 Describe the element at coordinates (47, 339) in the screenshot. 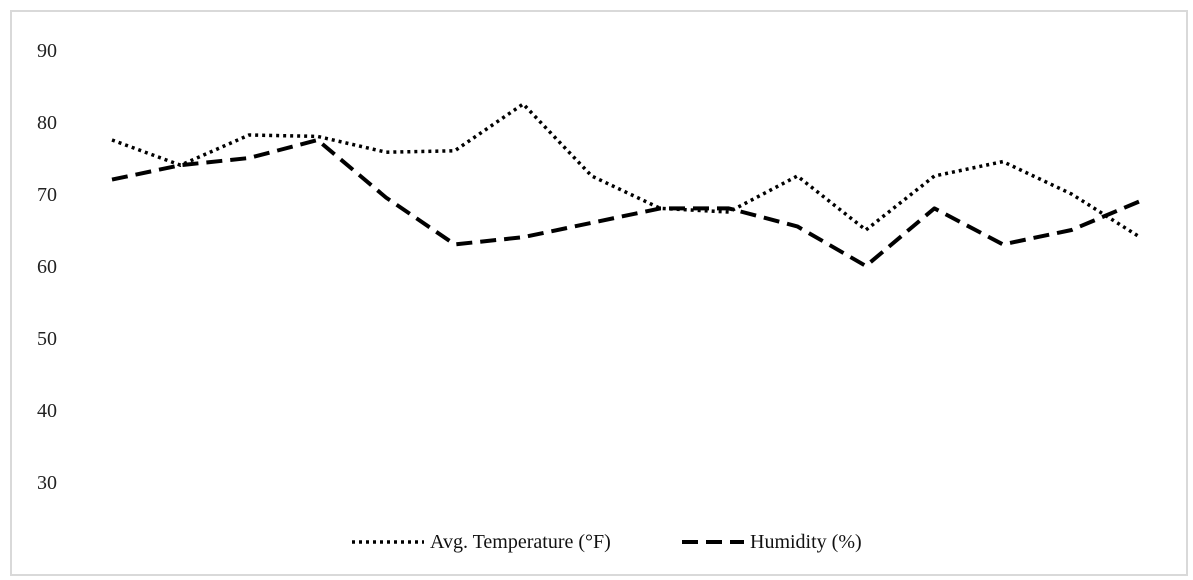

I see `y-tick-label: 50` at that location.